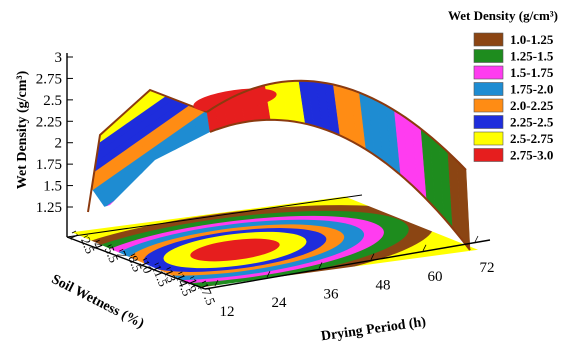  I want to click on y-tick-label: 1, so click(74, 237).